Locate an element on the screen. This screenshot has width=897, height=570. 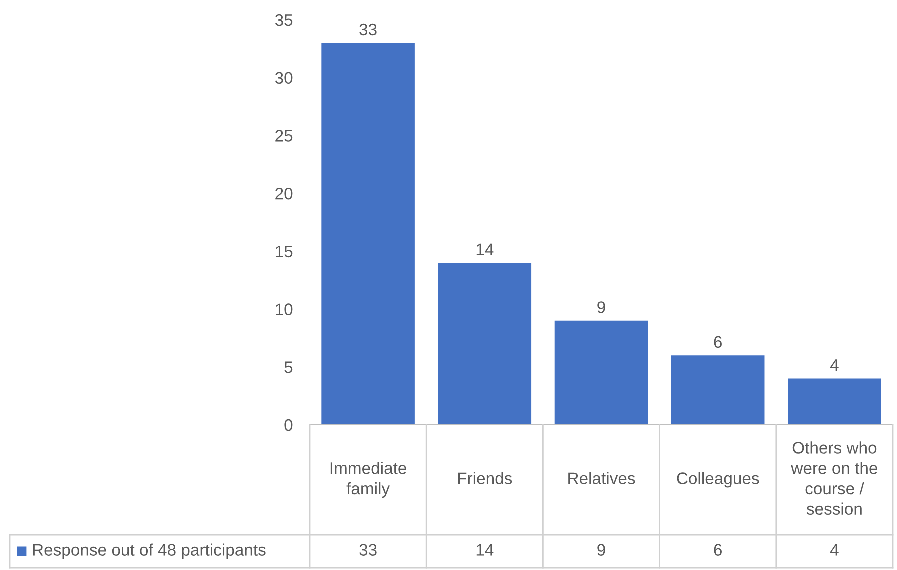
data-label: 6 is located at coordinates (718, 550).